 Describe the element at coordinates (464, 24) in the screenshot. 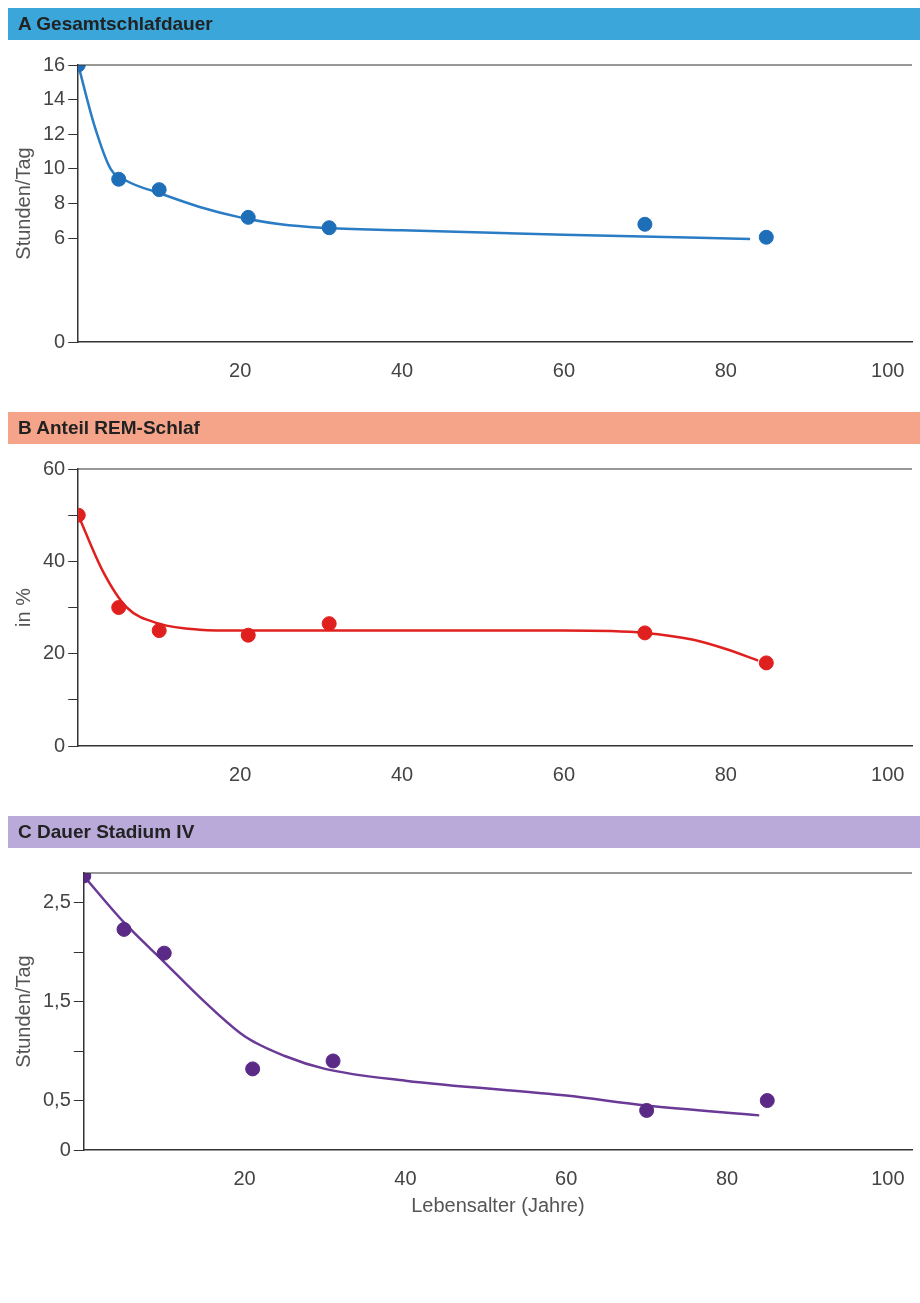

I see `chart-title: A Gesamtschlafdauer` at that location.